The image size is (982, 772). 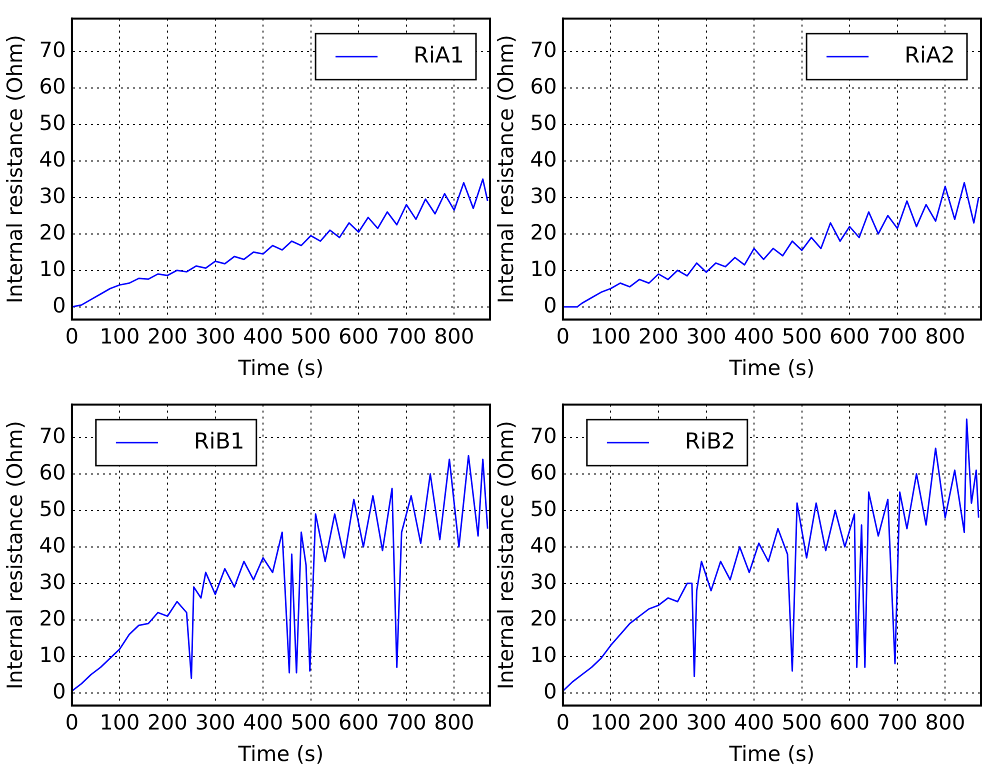 What do you see at coordinates (930, 55) in the screenshot?
I see `legend-label: RiA2` at bounding box center [930, 55].